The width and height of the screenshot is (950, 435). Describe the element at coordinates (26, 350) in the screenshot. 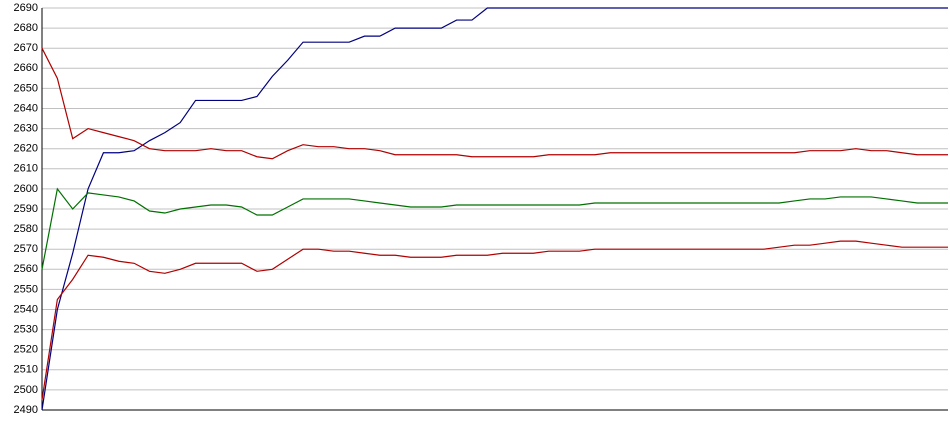

I see `y-tick-label: 2520` at that location.